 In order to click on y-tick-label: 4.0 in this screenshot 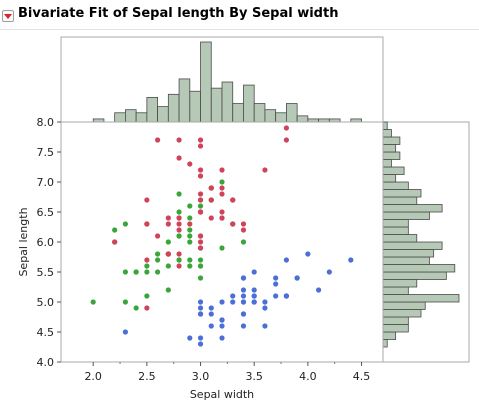, I will do `click(46, 362)`.